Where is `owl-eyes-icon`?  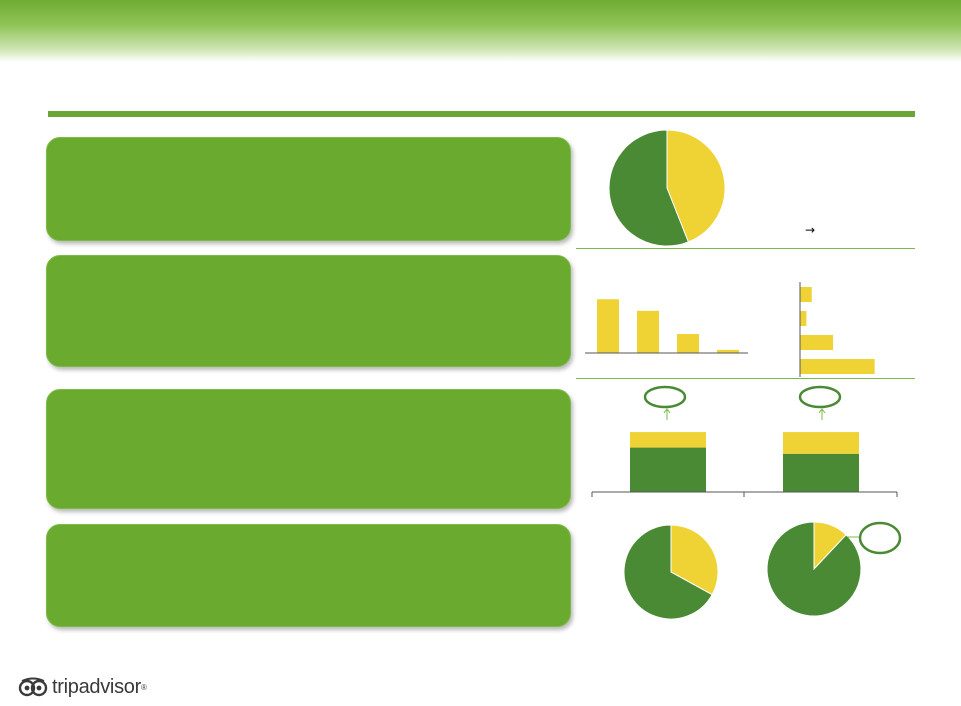 owl-eyes-icon is located at coordinates (33, 687).